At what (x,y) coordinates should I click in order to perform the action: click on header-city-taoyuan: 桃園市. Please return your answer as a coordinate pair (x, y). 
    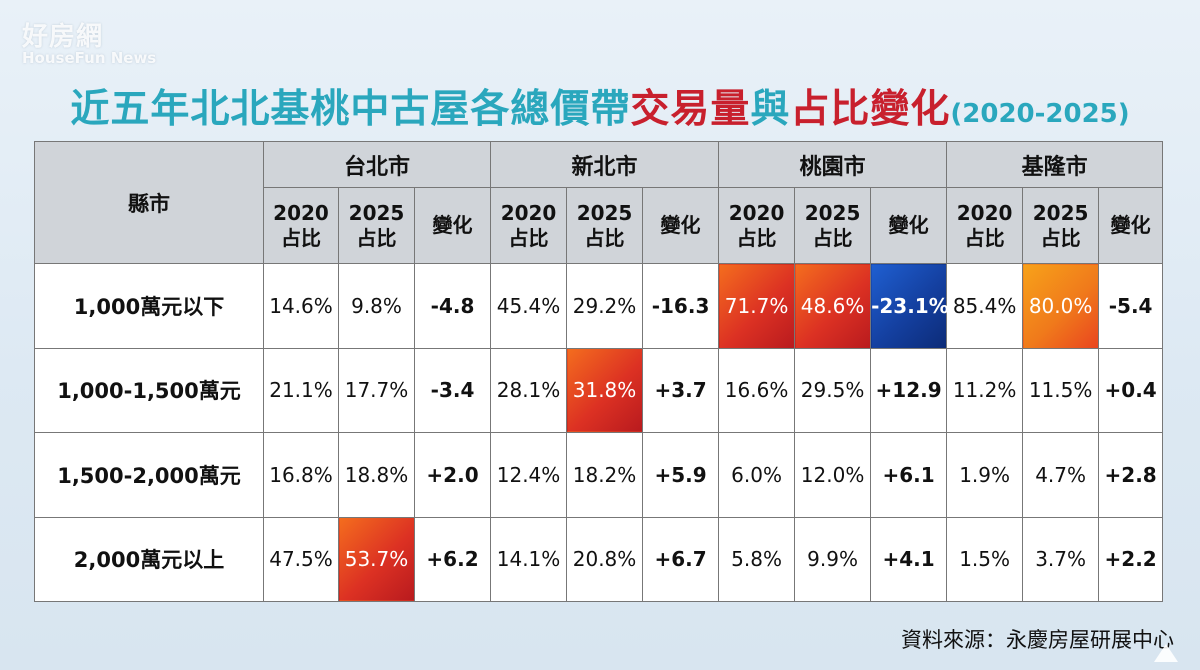
    Looking at the image, I should click on (833, 164).